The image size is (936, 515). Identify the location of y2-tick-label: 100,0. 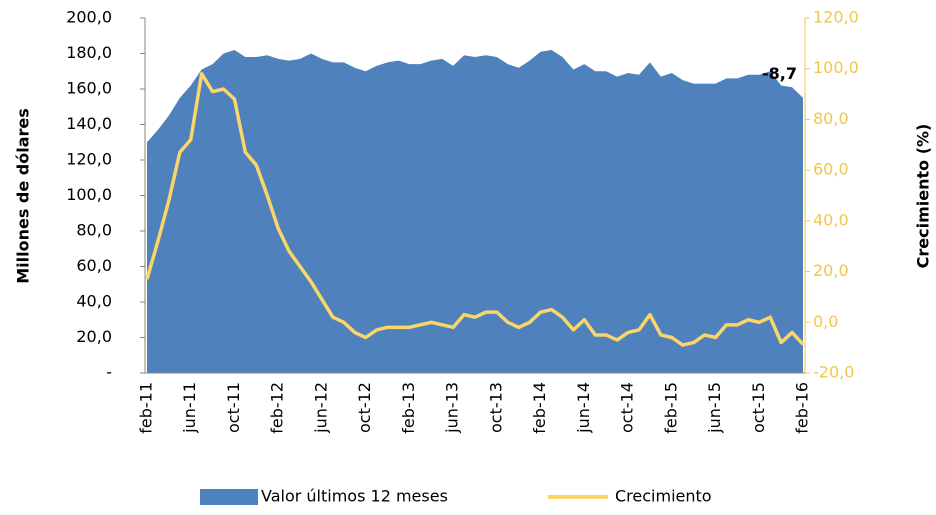
(836, 67).